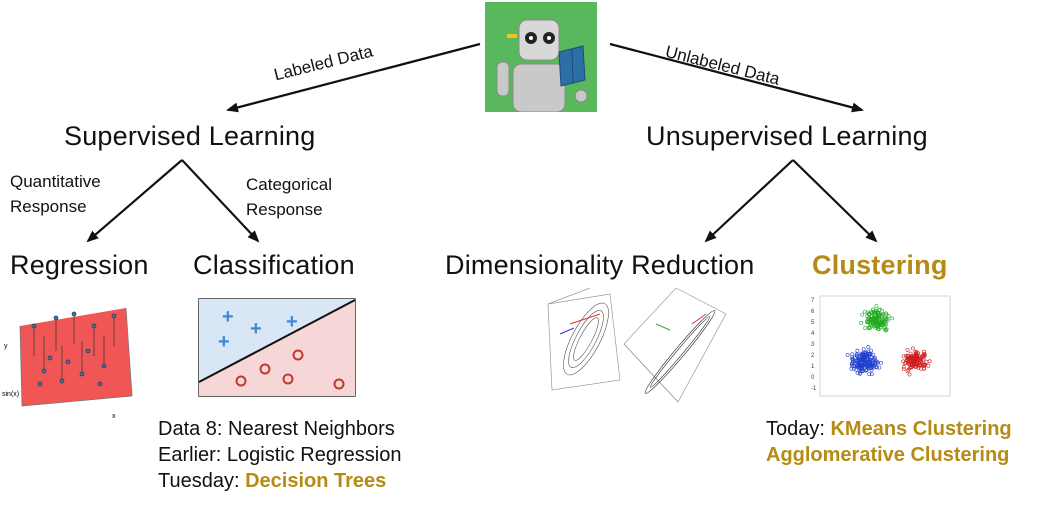  What do you see at coordinates (736, 77) in the screenshot?
I see `arrow-unlabeled` at bounding box center [736, 77].